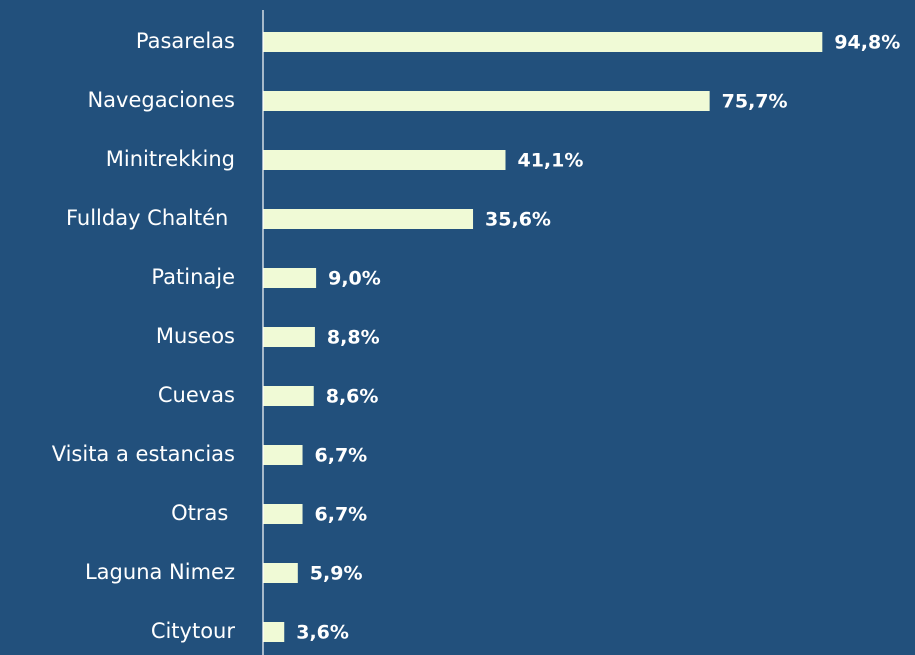  Describe the element at coordinates (755, 102) in the screenshot. I see `value-label: 75,7%` at that location.